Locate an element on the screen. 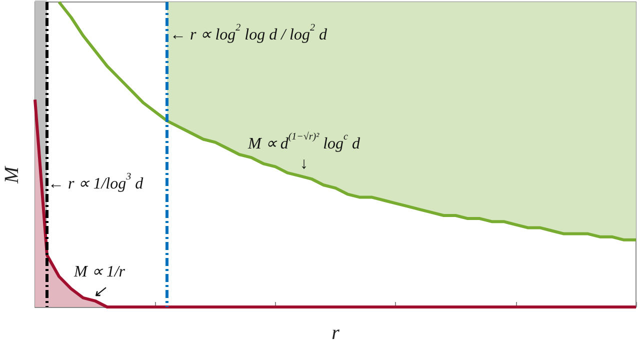  x-axis-title: r is located at coordinates (336, 333).